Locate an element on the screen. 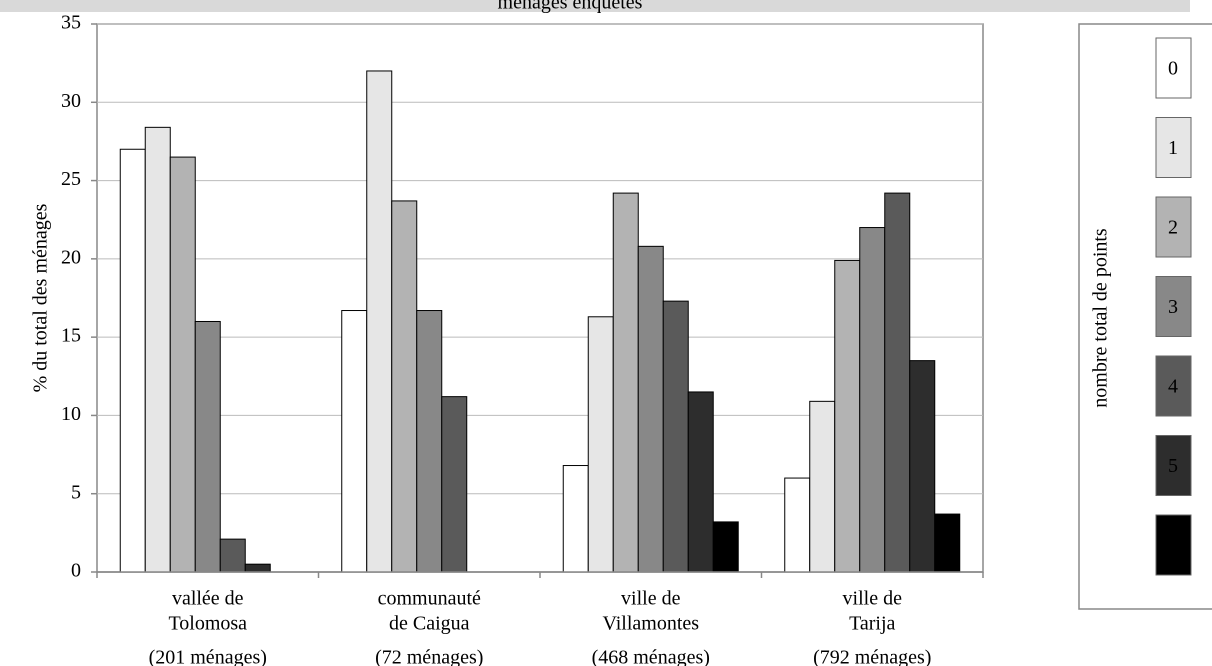 This screenshot has width=1212, height=666. legend-label: 0 is located at coordinates (1173, 69).